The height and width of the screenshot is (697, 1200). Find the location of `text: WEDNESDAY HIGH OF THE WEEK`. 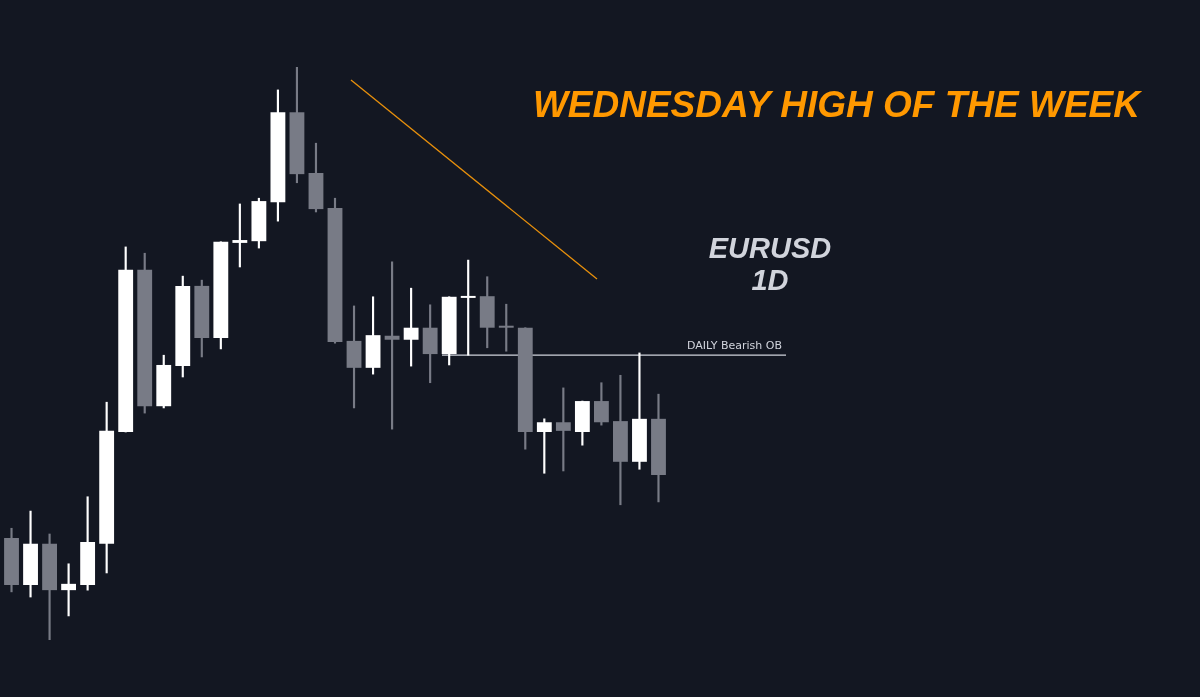

text: WEDNESDAY HIGH OF THE WEEK is located at coordinates (835, 105).